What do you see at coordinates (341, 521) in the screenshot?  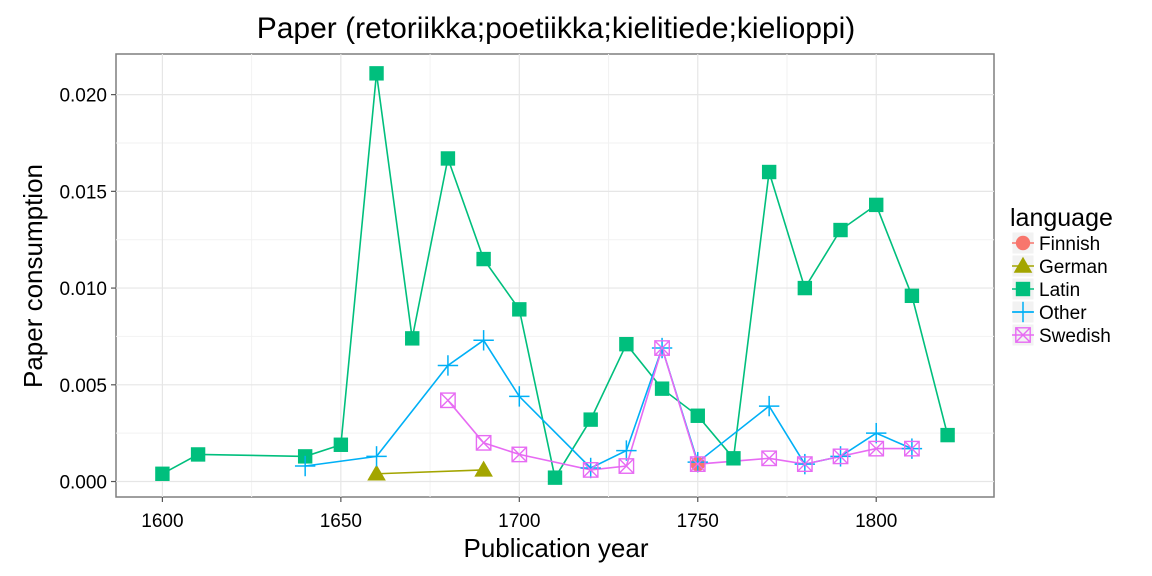 I see `x-tick-label: 1650` at bounding box center [341, 521].